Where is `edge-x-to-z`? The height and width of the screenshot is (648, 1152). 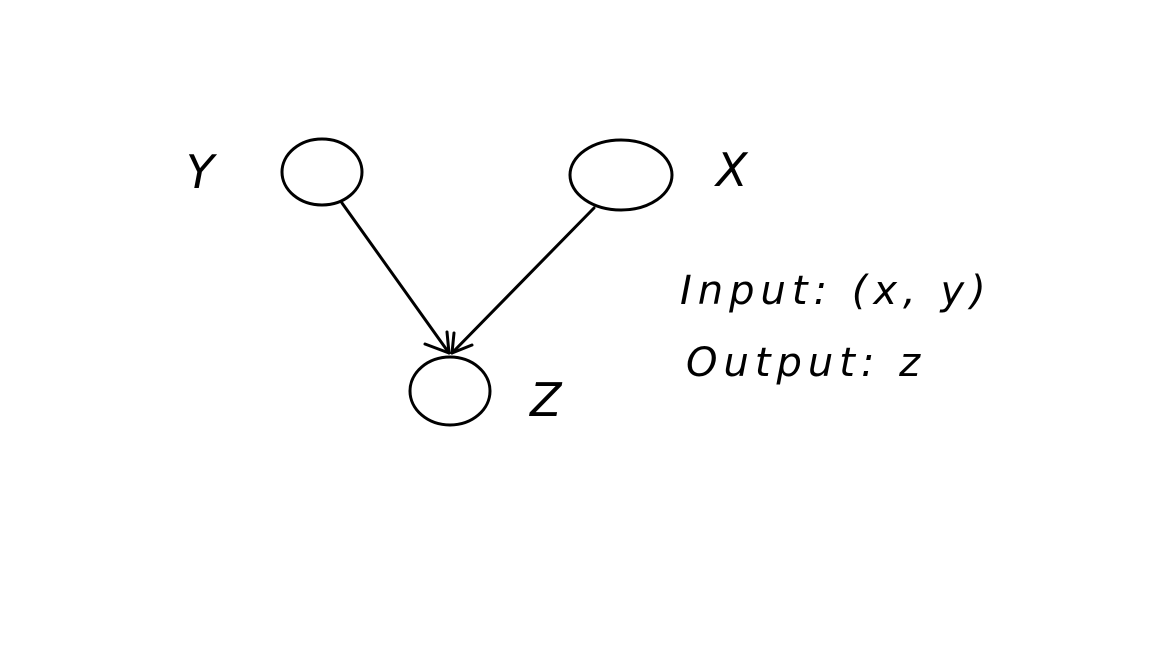
edge-x-to-z is located at coordinates (523, 280).